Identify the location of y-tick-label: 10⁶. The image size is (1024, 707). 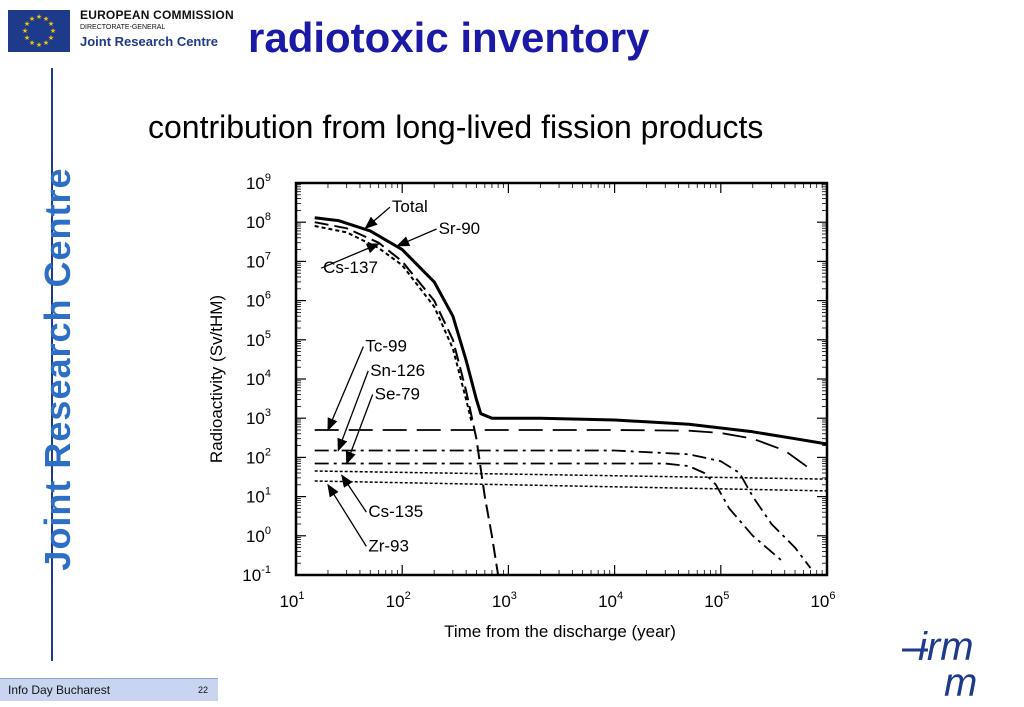
(258, 300).